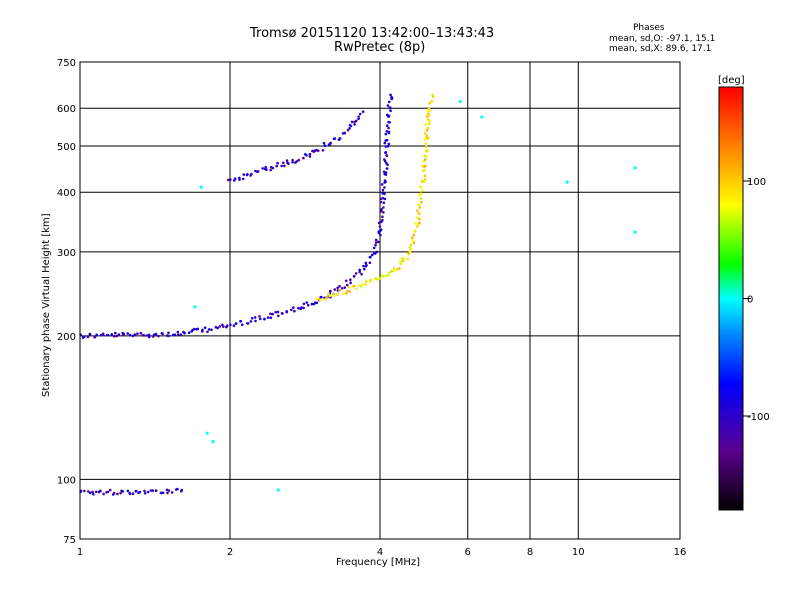  I want to click on x-tick-label: 6, so click(468, 552).